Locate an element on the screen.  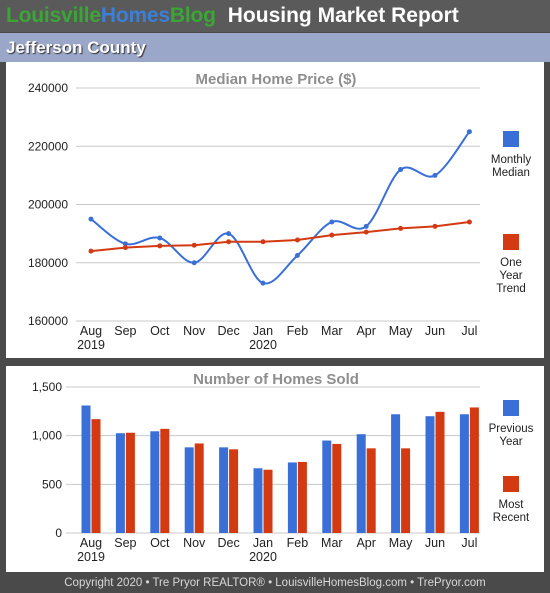
x-tick-label: May is located at coordinates (401, 543).